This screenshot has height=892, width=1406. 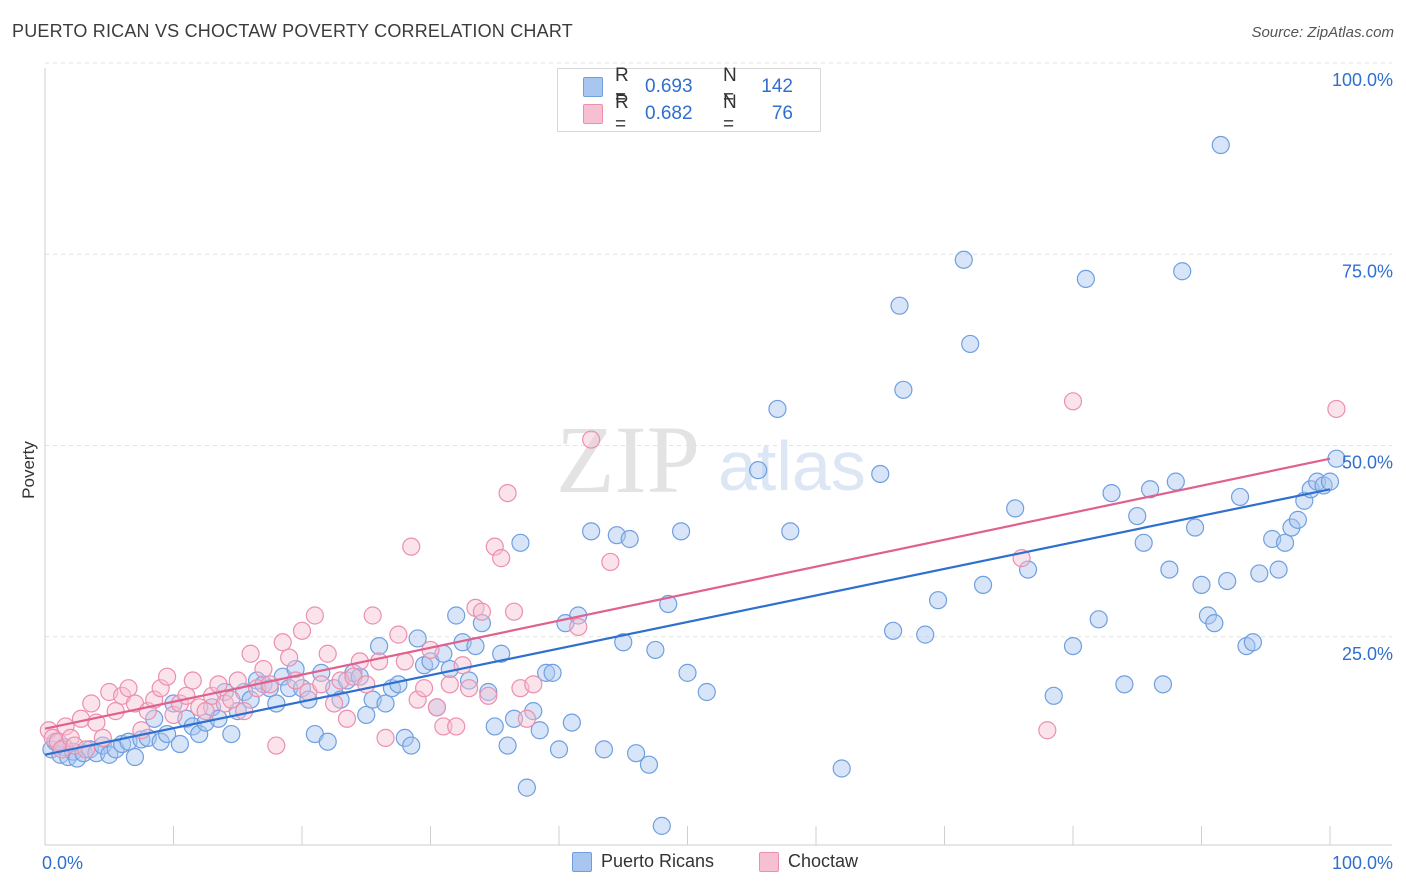 I want to click on watermark-zip: ZIP, so click(x=628, y=459).